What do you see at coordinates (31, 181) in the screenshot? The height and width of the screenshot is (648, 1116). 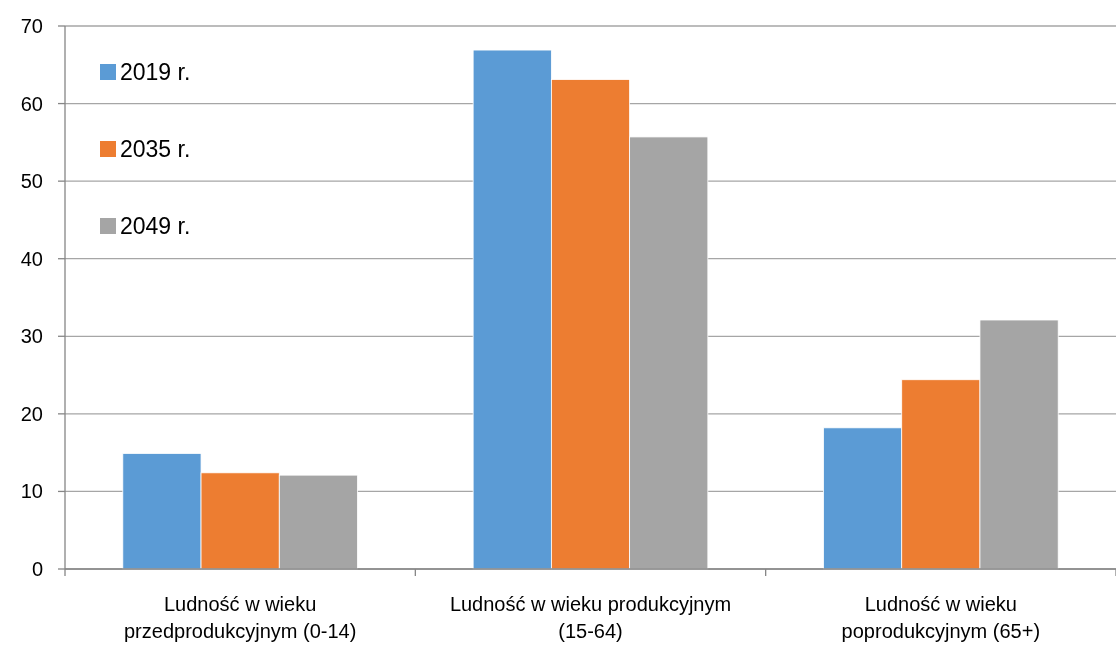 I see `y-tick-label: 50` at bounding box center [31, 181].